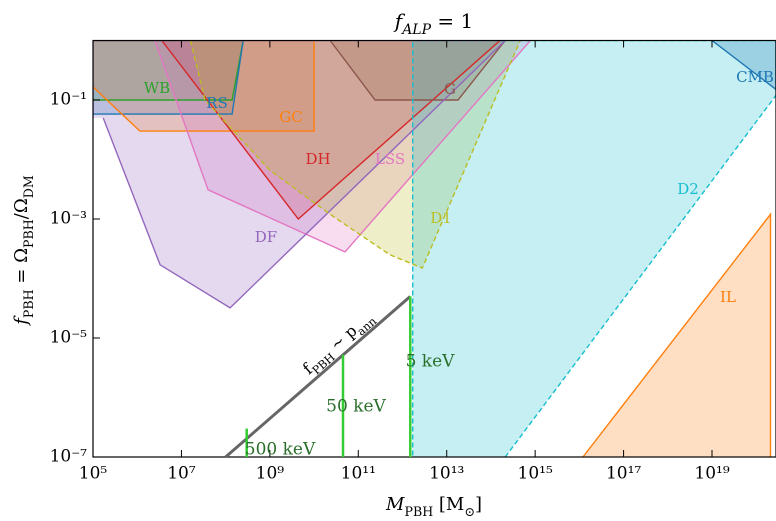  I want to click on relation-label: fPBH ~ pann, so click(339, 344).